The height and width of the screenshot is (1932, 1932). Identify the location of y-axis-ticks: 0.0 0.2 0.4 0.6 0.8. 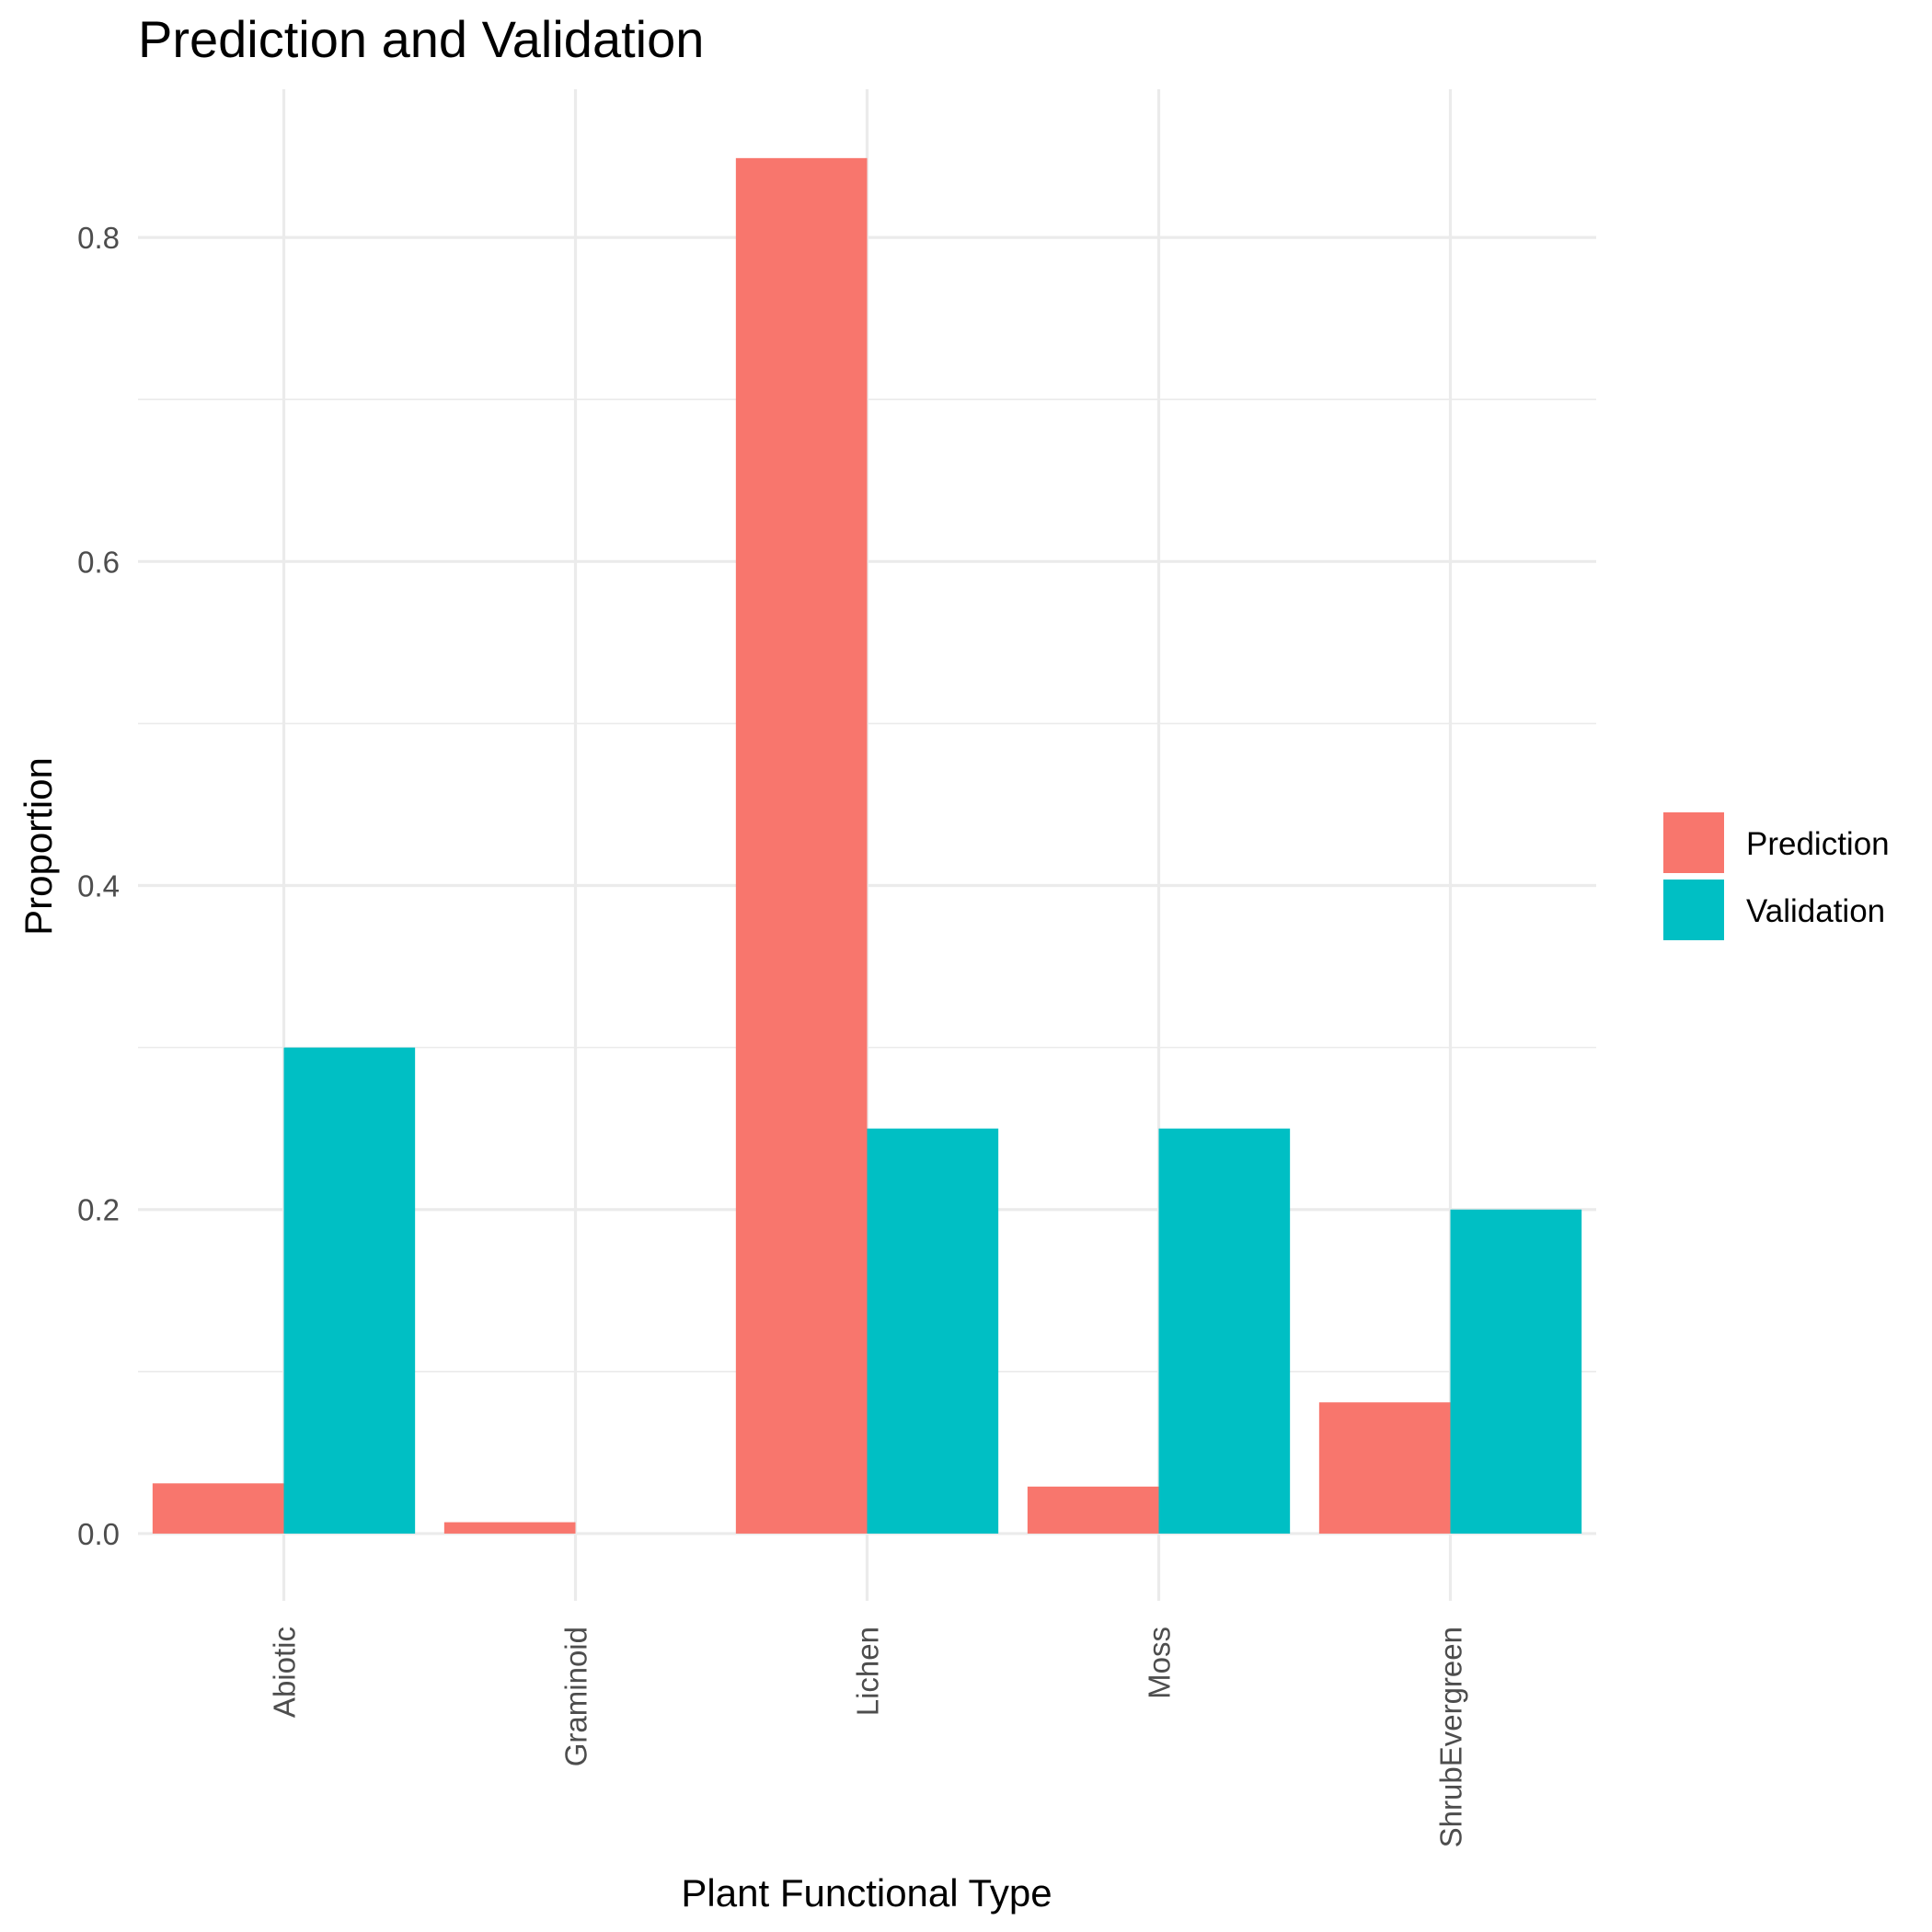
(98, 886).